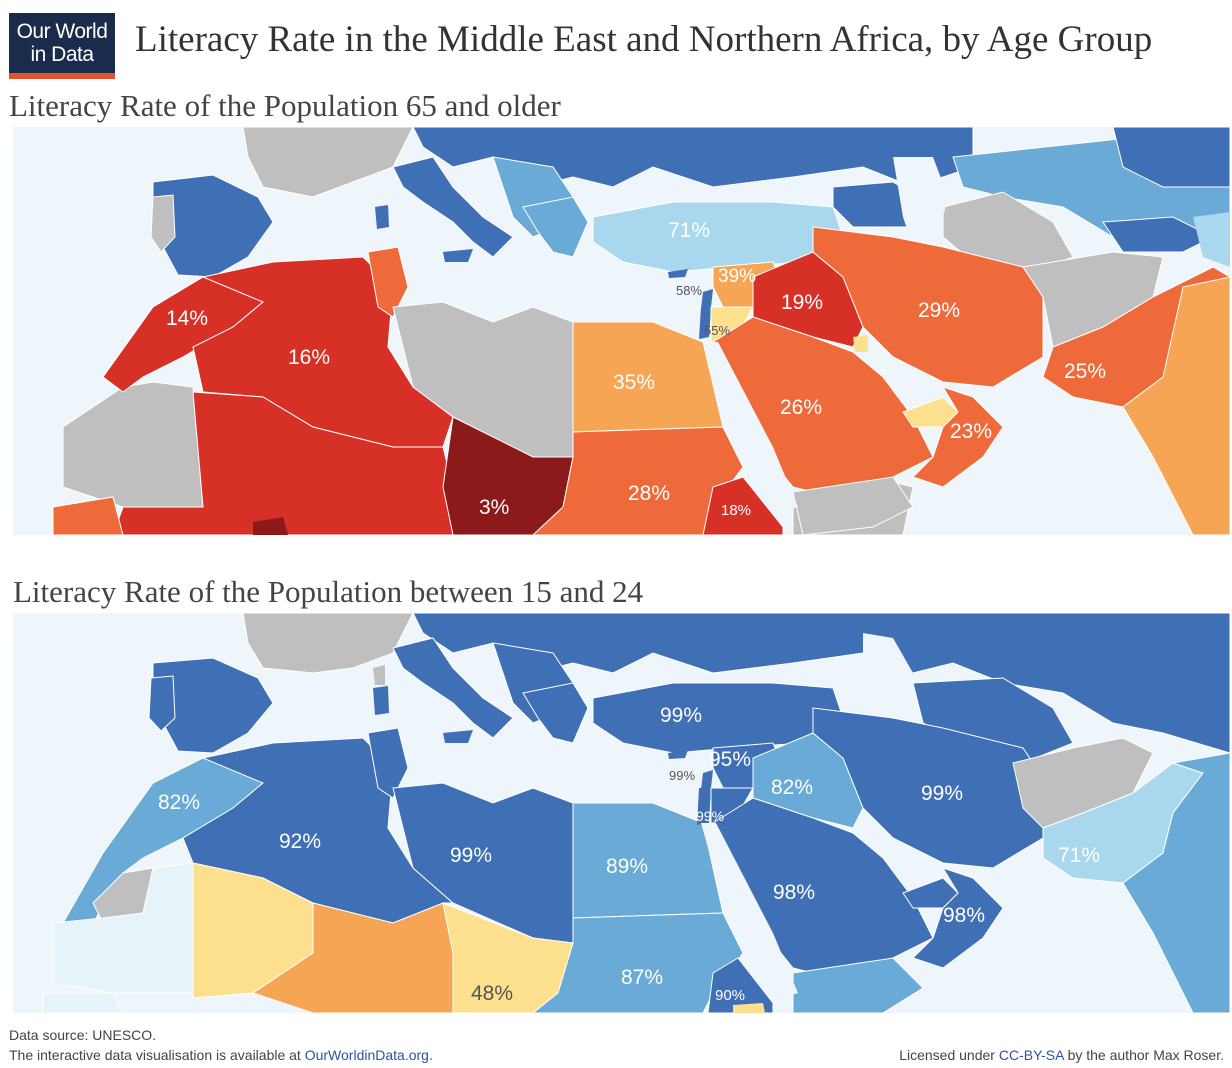 This screenshot has height=1068, width=1232. What do you see at coordinates (794, 892) in the screenshot?
I see `label-saudi: 98%` at bounding box center [794, 892].